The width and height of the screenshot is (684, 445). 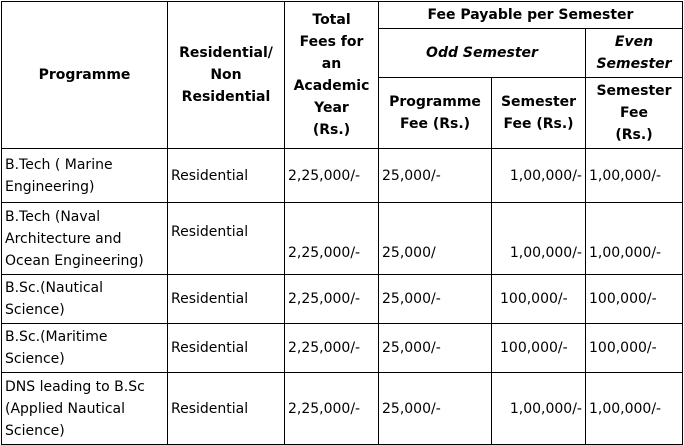 I want to click on cell-programme: B.Tech ( Marine Engineering), so click(x=84, y=175).